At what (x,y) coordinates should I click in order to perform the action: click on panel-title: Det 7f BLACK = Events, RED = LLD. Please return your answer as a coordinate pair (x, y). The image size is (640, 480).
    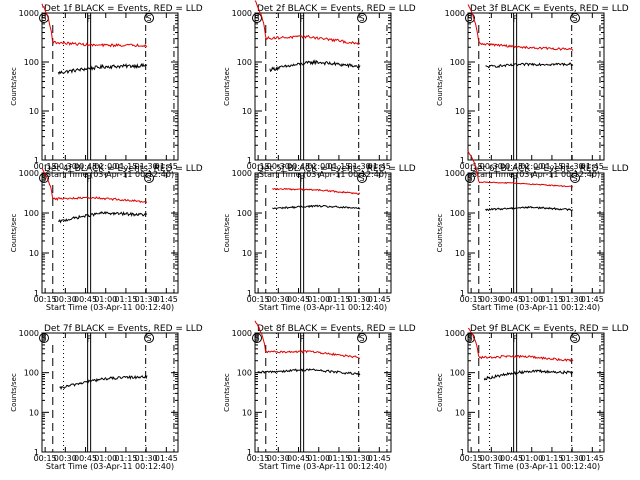
    Looking at the image, I should click on (123, 329).